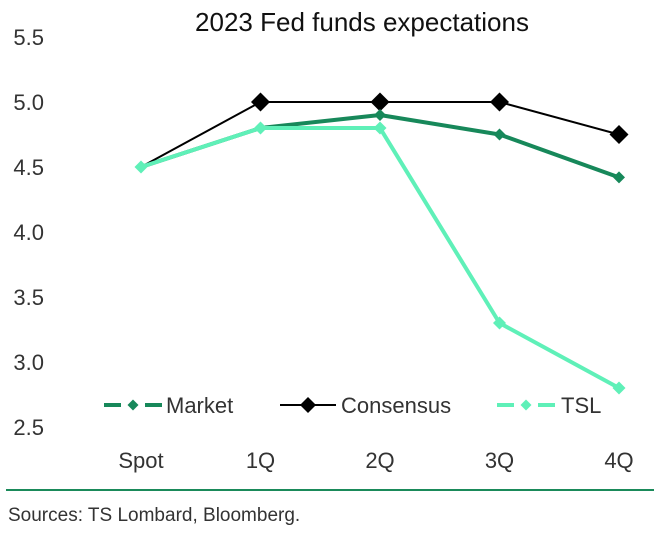  Describe the element at coordinates (549, 405) in the screenshot. I see `legend-item-tsl: TSL` at that location.